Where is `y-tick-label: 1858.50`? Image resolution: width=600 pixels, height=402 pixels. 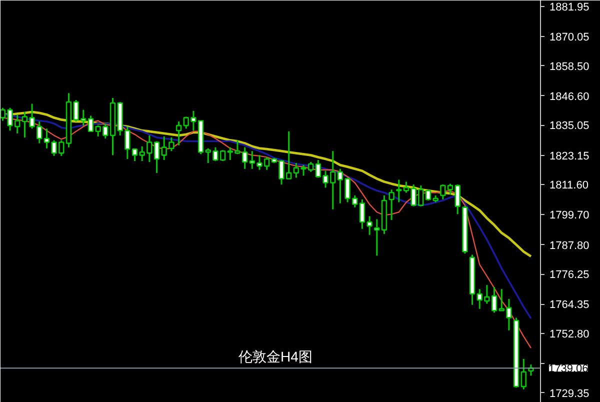 y-tick-label: 1858.50 is located at coordinates (570, 66).